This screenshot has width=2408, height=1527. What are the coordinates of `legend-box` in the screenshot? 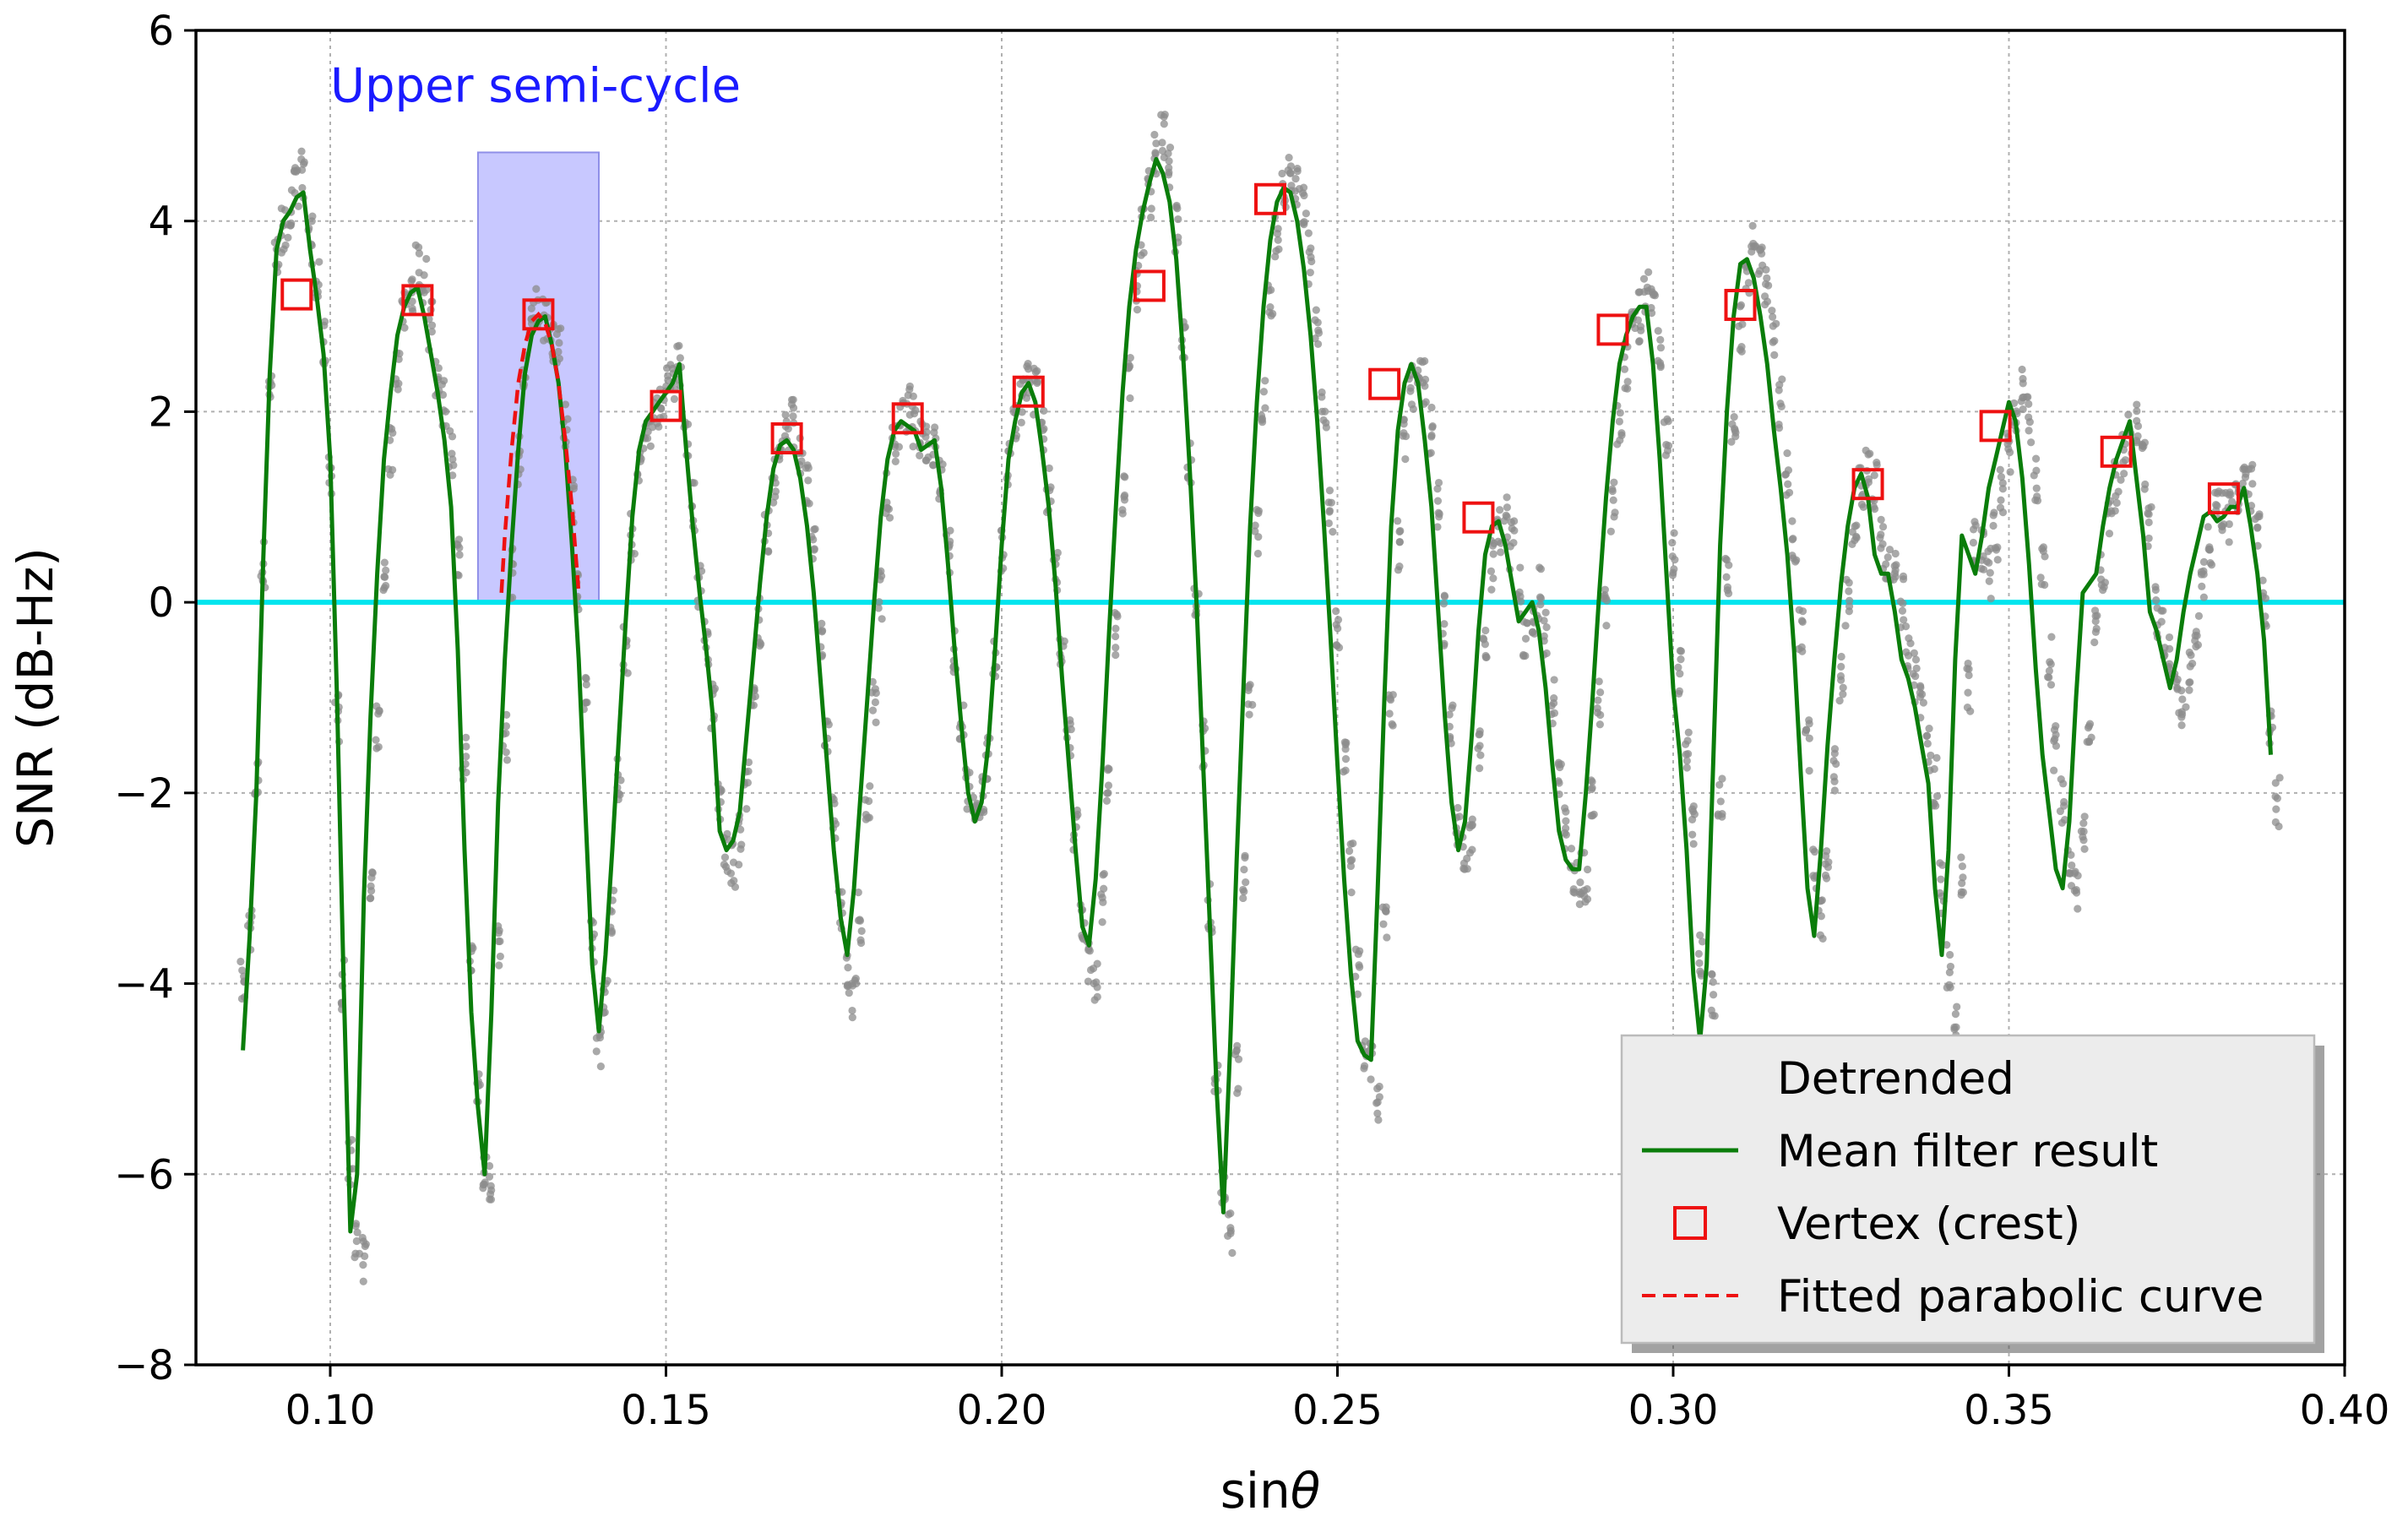 It's located at (1968, 1189).